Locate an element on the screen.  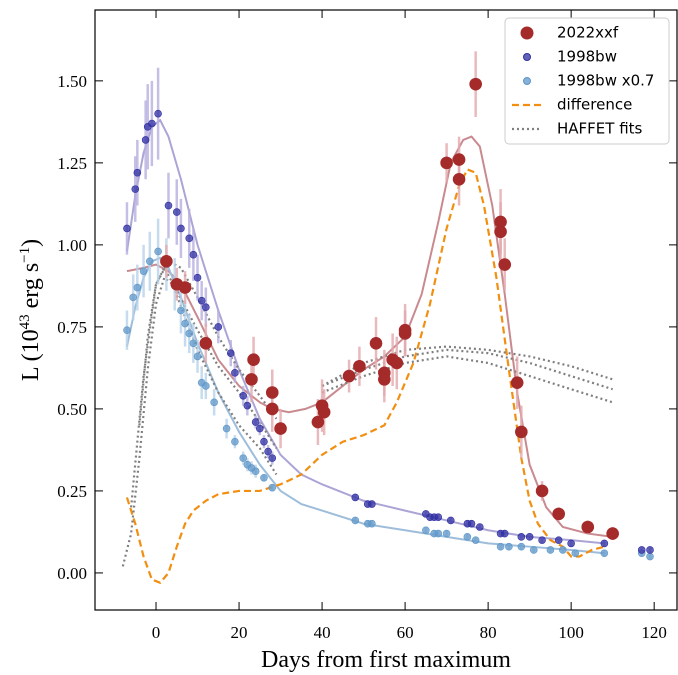
x-tick-label: 20 is located at coordinates (239, 632).